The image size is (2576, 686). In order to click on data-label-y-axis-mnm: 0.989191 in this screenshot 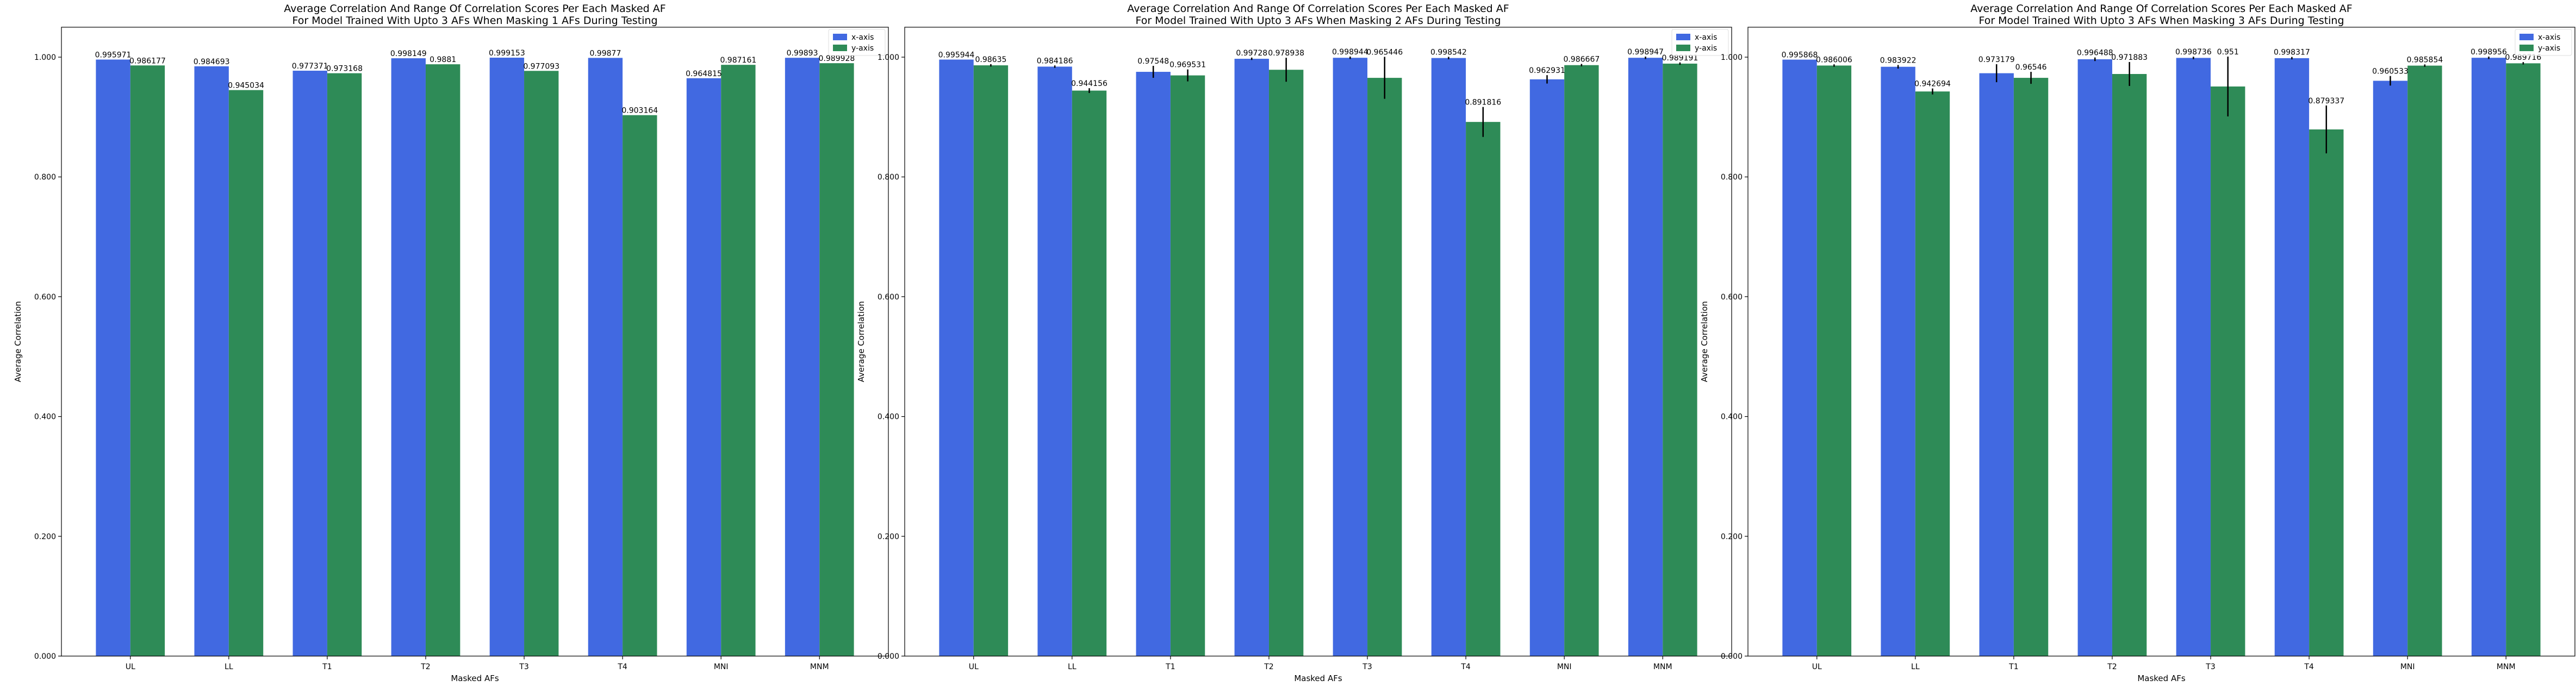, I will do `click(1680, 58)`.